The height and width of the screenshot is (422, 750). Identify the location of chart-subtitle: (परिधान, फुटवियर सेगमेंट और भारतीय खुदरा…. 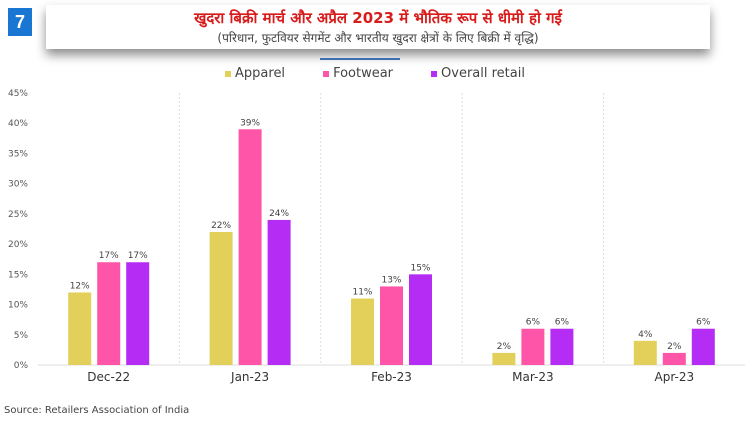
(378, 38).